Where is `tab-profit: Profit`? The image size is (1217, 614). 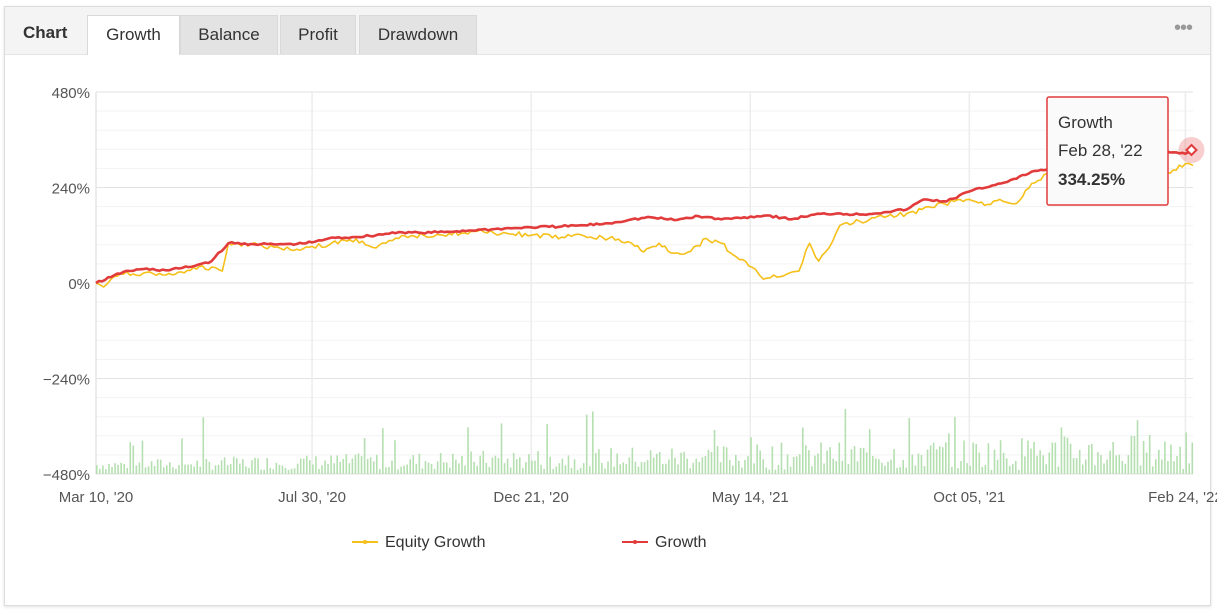 tab-profit: Profit is located at coordinates (318, 34).